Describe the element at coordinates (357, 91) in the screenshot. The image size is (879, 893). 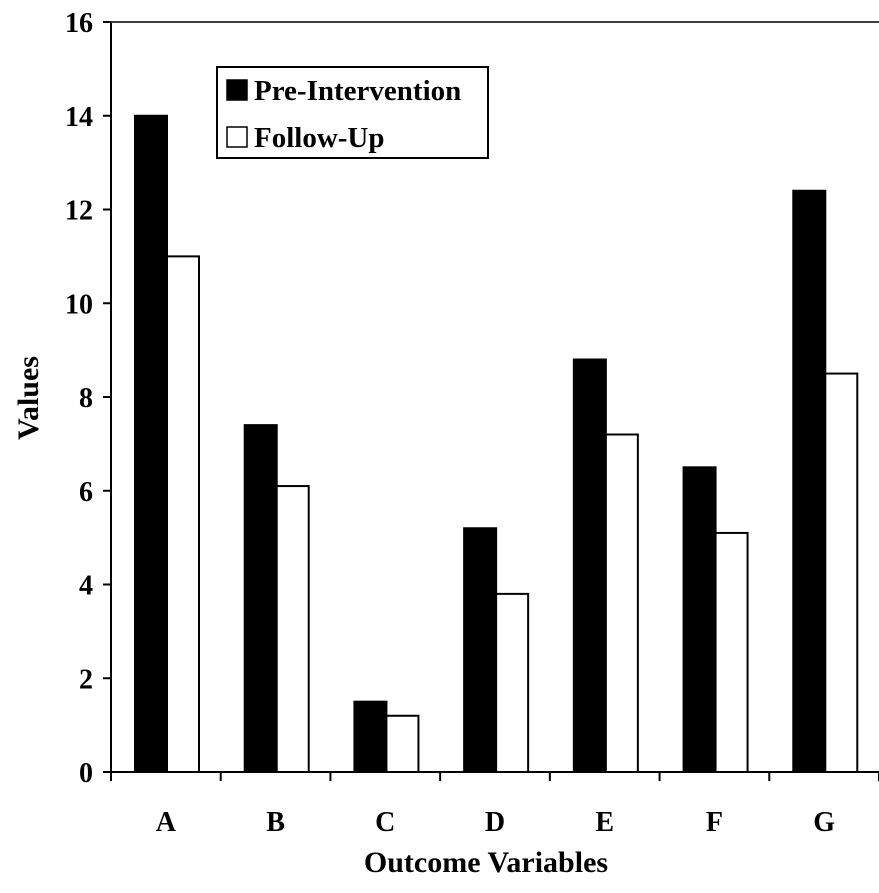
I see `legend-label-pre-intervention: Pre-Intervention` at that location.